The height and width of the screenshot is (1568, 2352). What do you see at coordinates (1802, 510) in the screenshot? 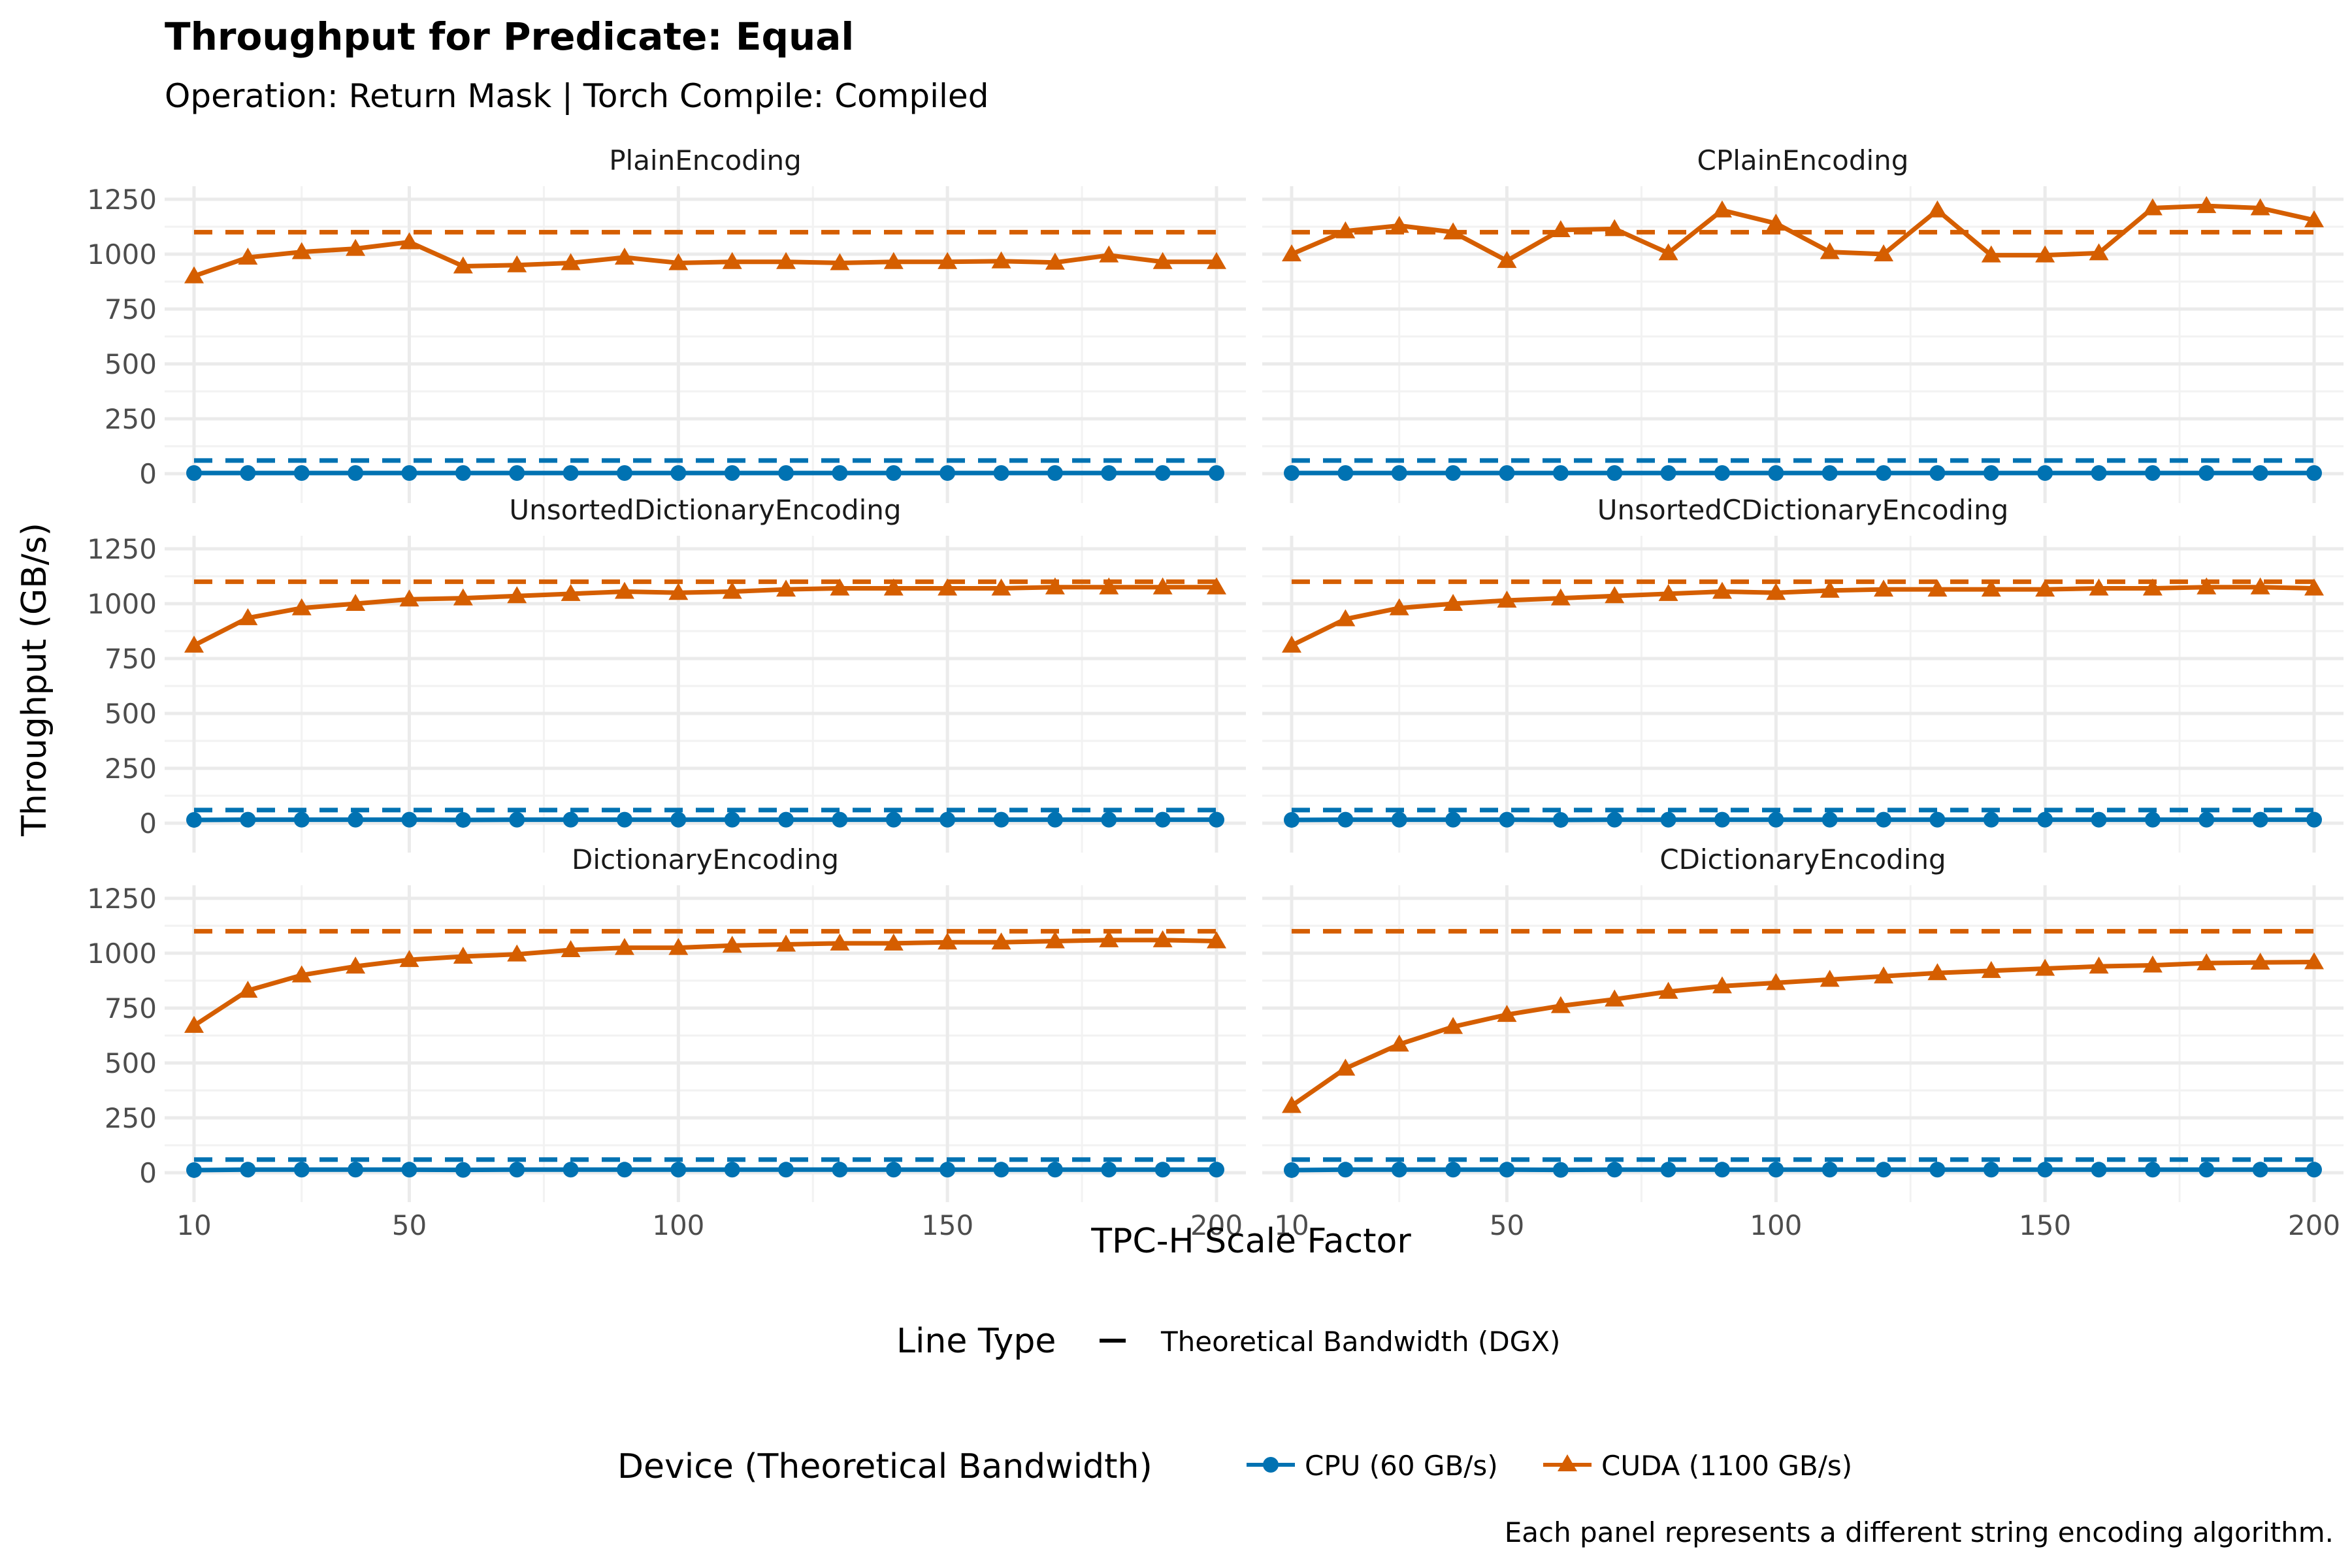
I see `facet-strip-label: UnsortedCDictionaryEncoding` at bounding box center [1802, 510].